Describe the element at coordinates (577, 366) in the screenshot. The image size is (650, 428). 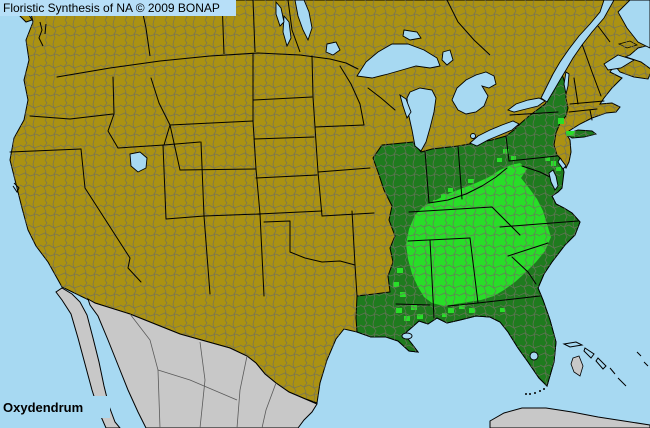
I see `andros-island` at that location.